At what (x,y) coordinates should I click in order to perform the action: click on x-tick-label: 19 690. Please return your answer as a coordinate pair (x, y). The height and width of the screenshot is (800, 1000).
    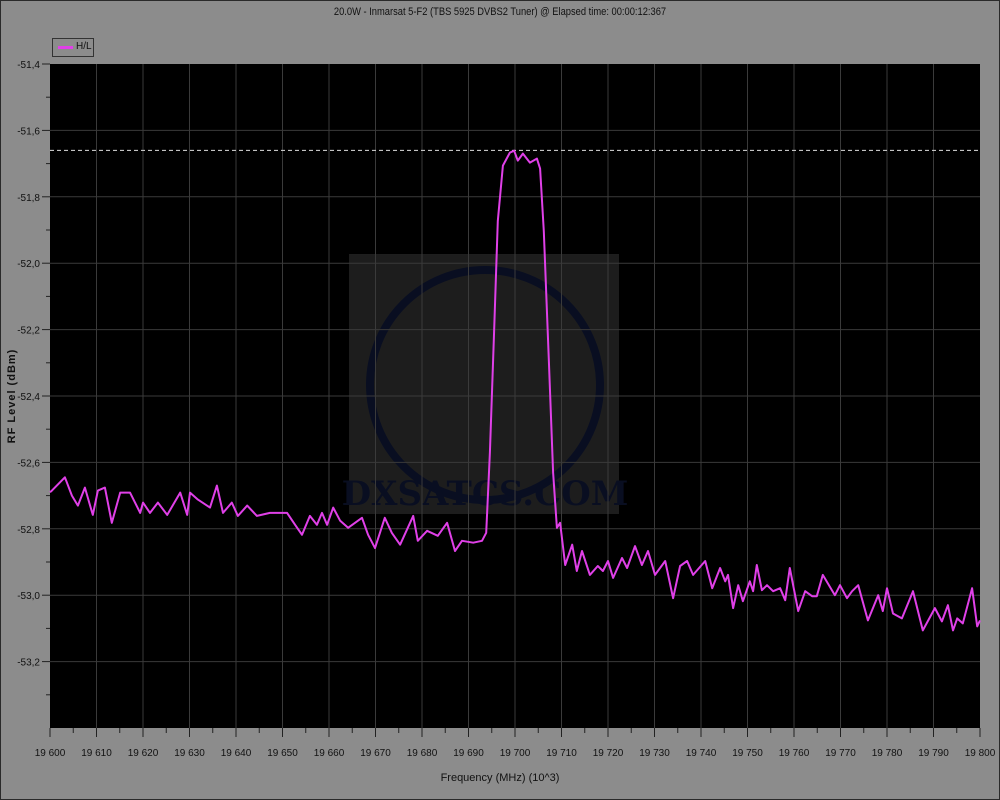
    Looking at the image, I should click on (468, 753).